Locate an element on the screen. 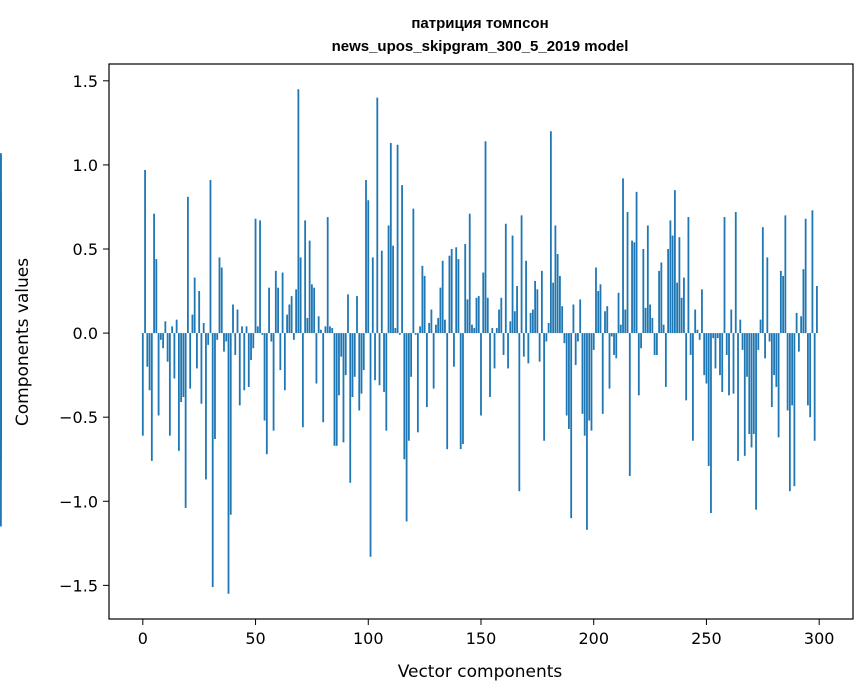 The width and height of the screenshot is (867, 696). y-tick-label: −1.5 is located at coordinates (78, 585).